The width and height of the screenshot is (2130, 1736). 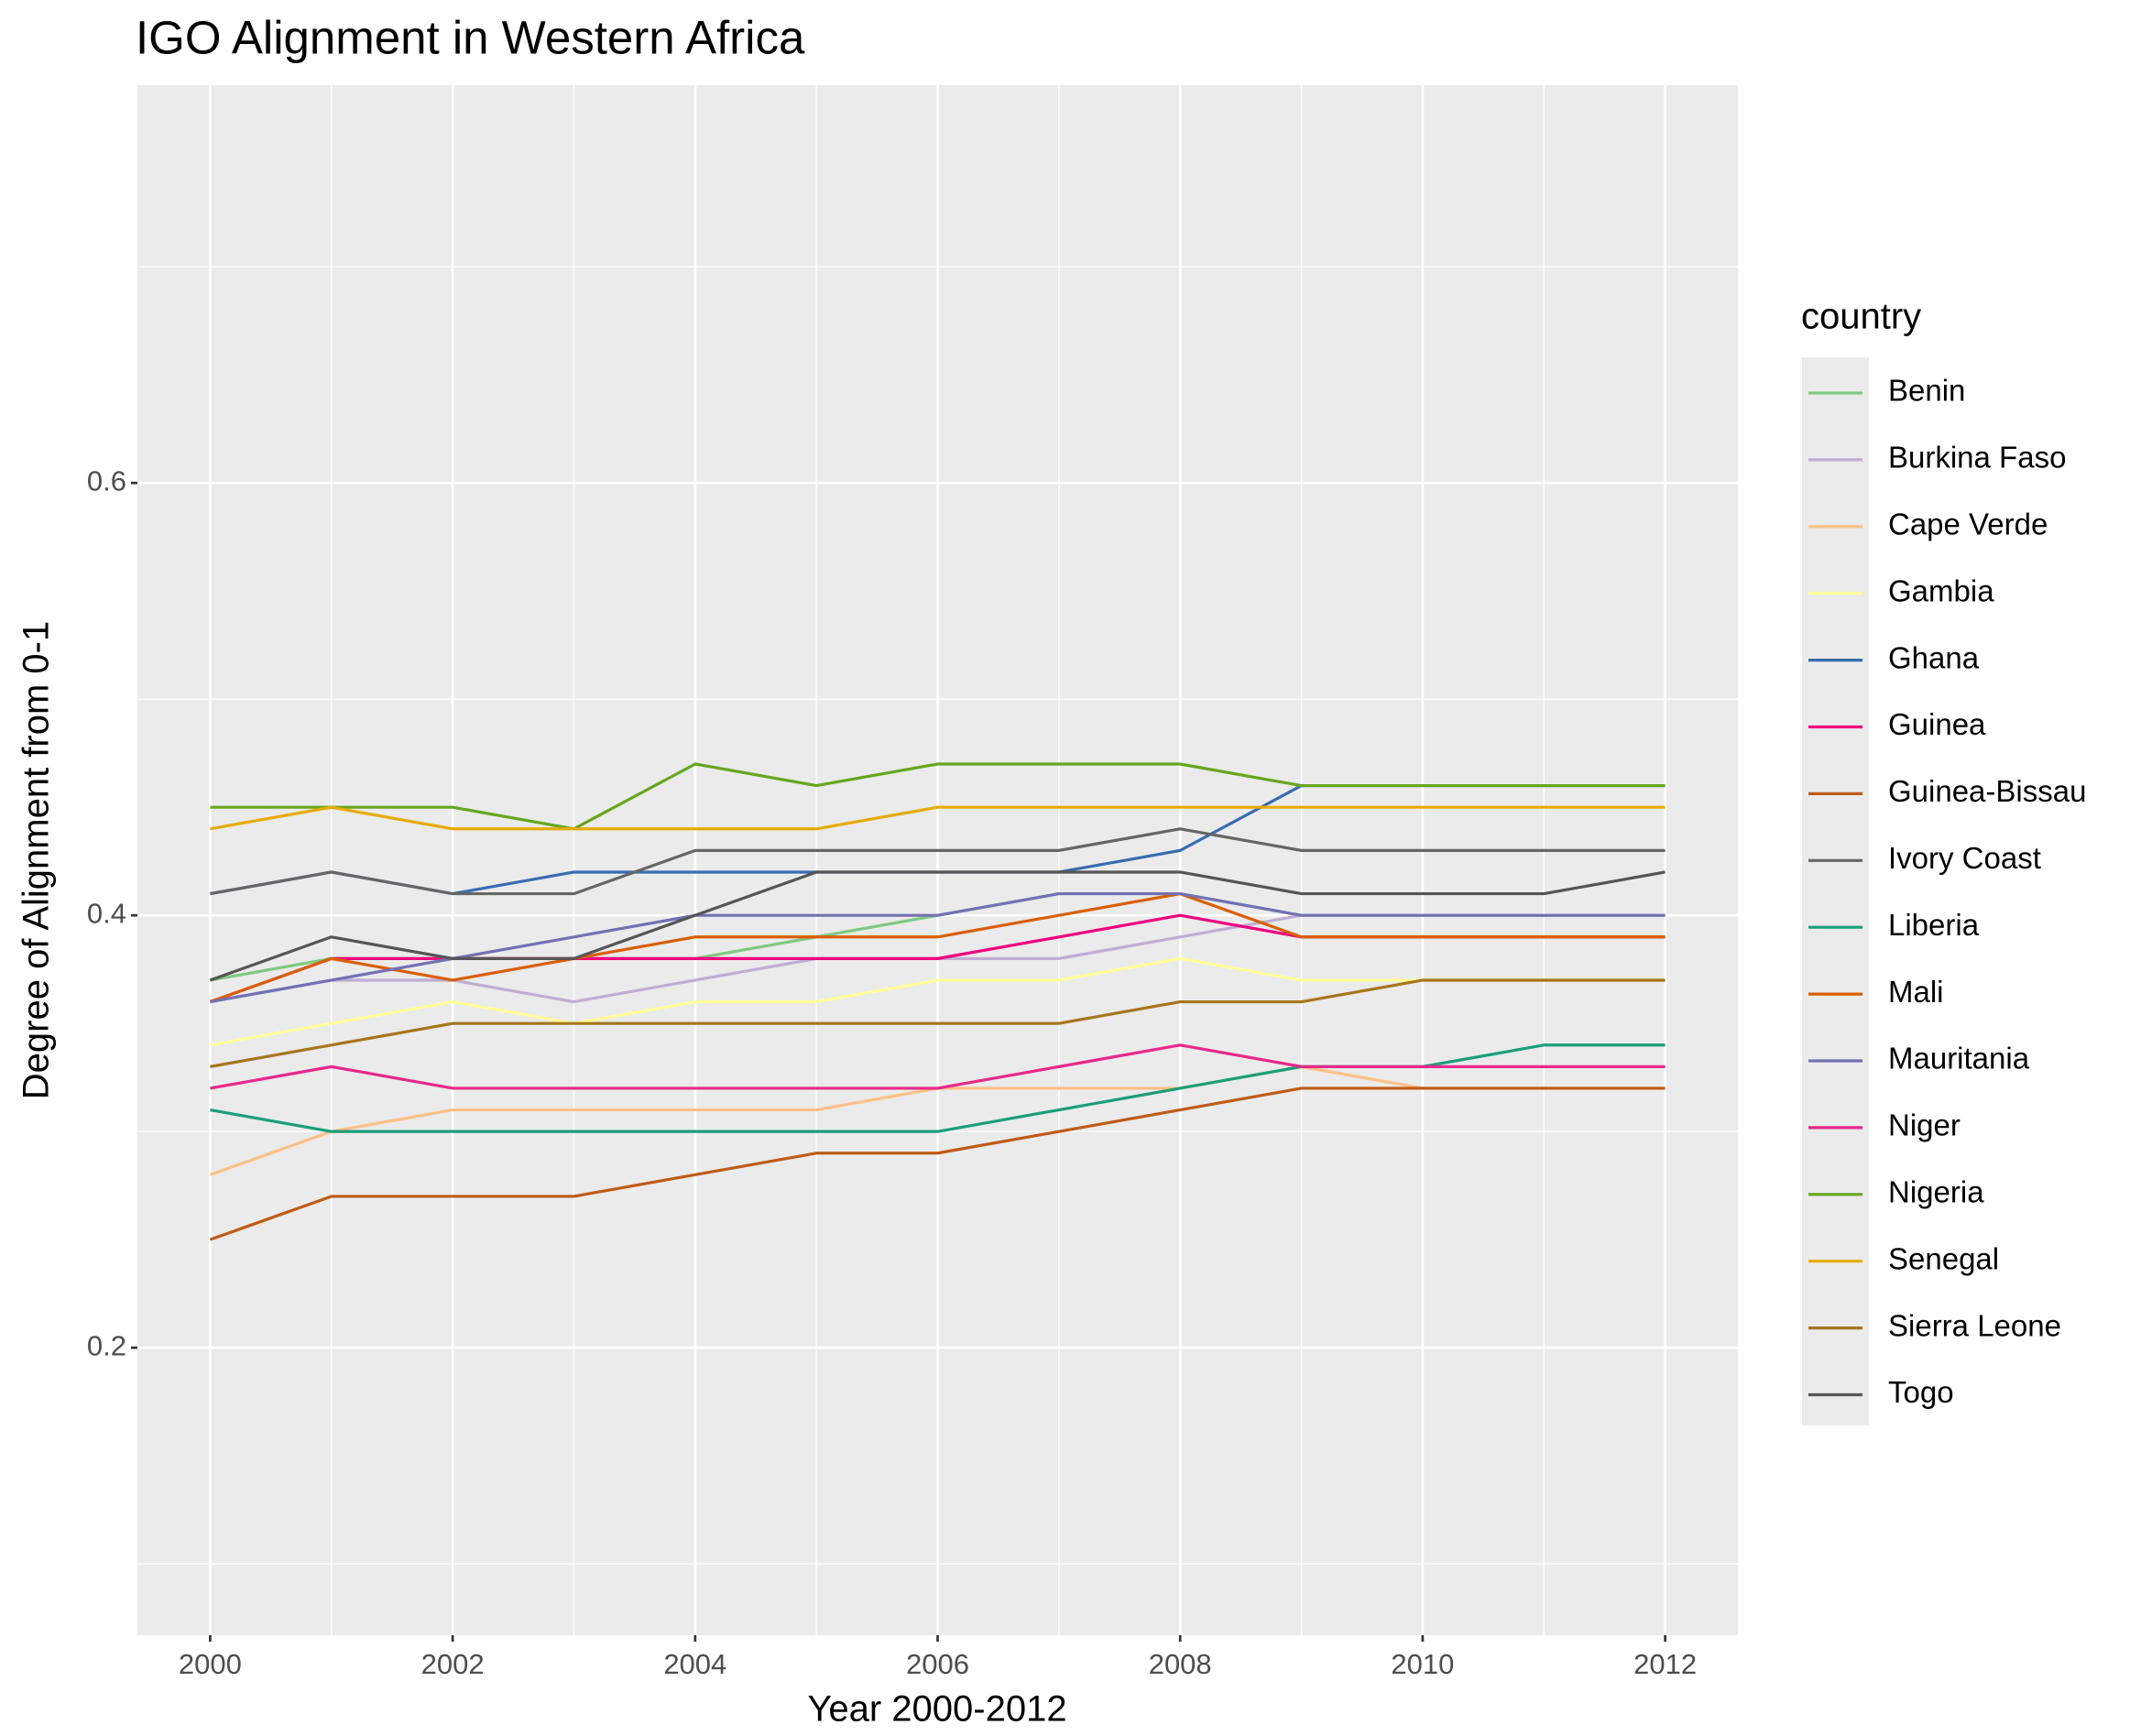 I want to click on y-tick-label: 0.2, so click(x=107, y=1345).